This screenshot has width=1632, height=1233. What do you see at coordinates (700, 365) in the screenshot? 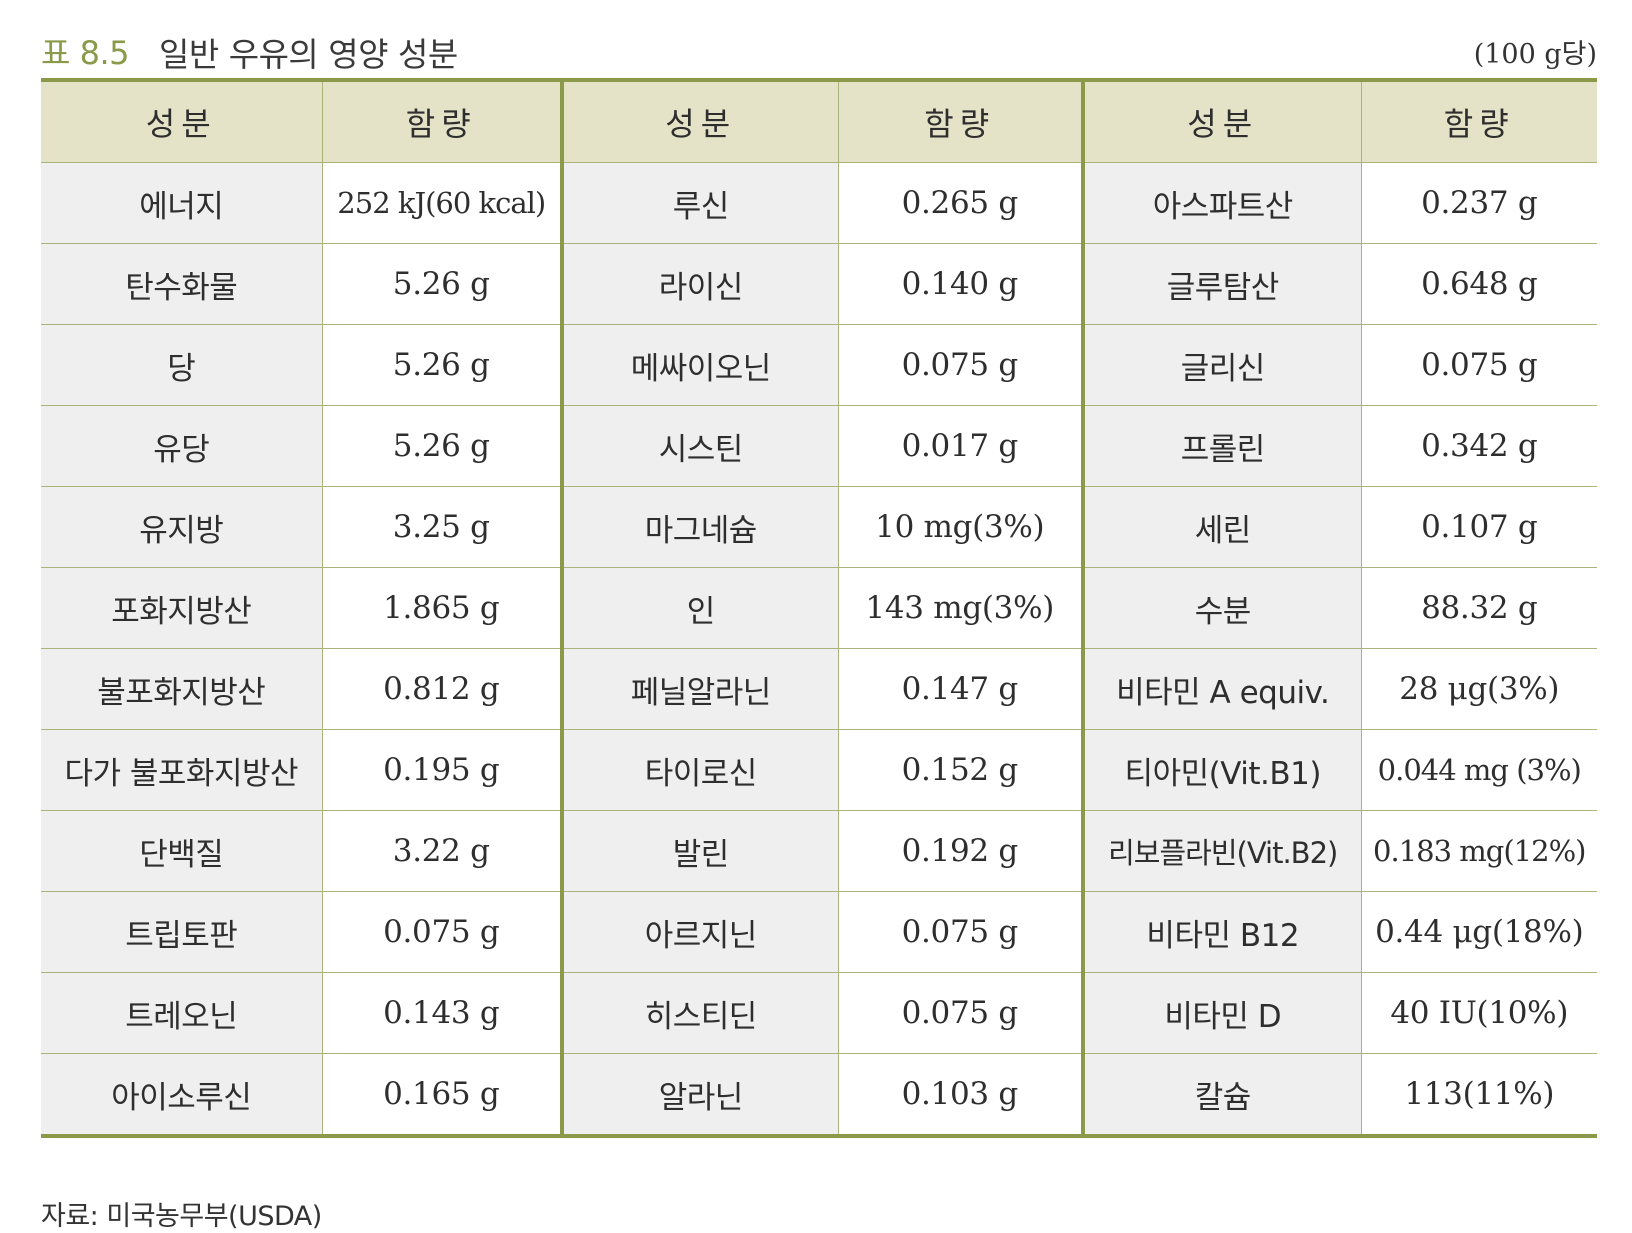
I see `component-name-cell-2: 메싸이오닌` at bounding box center [700, 365].